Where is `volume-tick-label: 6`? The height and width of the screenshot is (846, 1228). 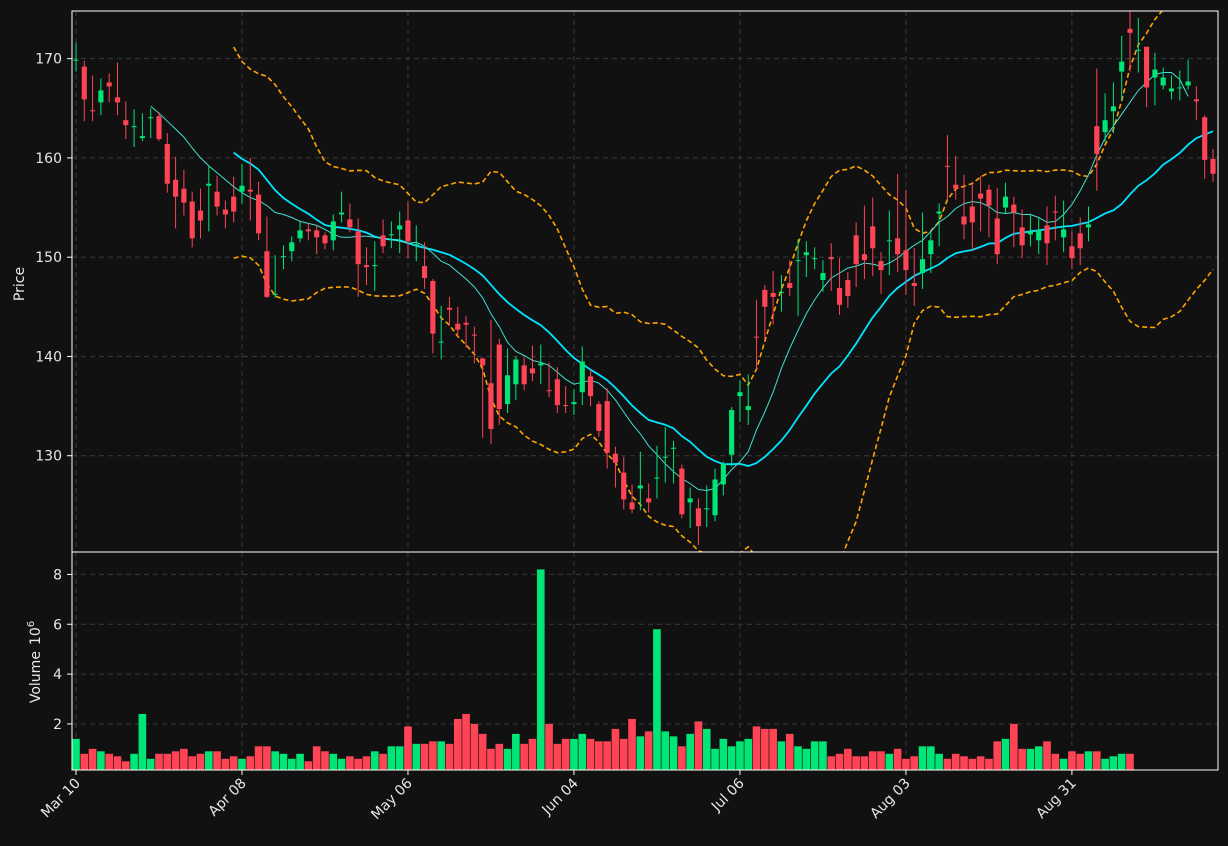 volume-tick-label: 6 is located at coordinates (57, 625).